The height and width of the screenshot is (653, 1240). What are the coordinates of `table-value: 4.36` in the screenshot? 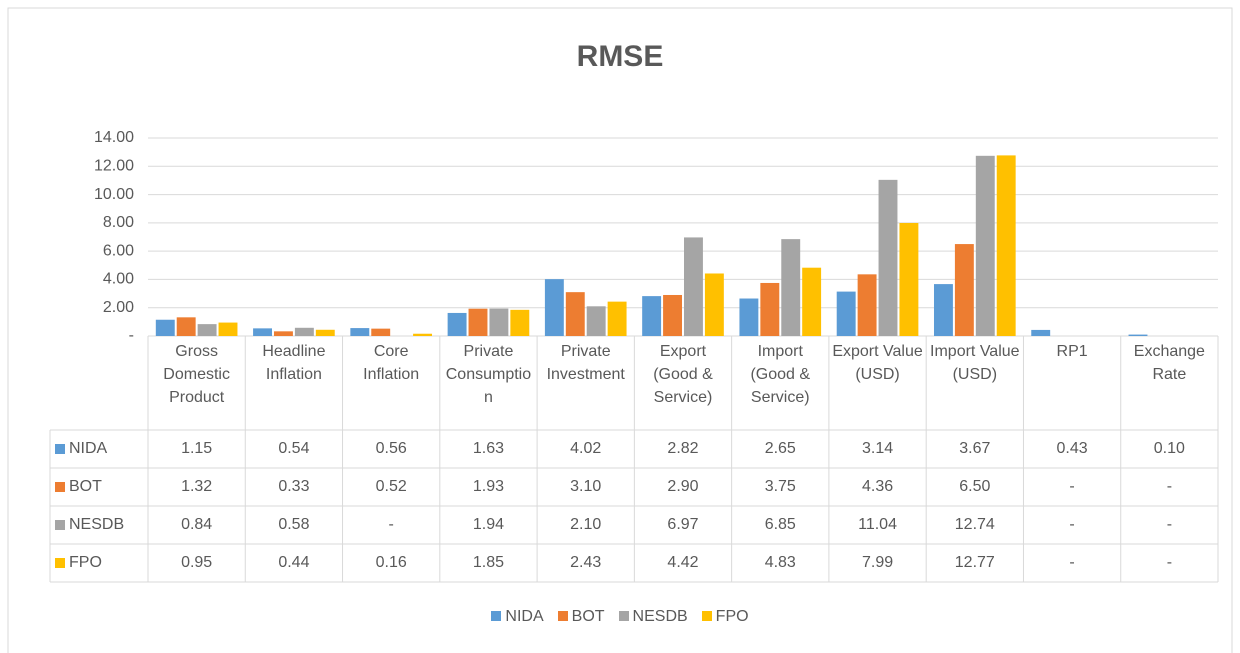 It's located at (877, 486).